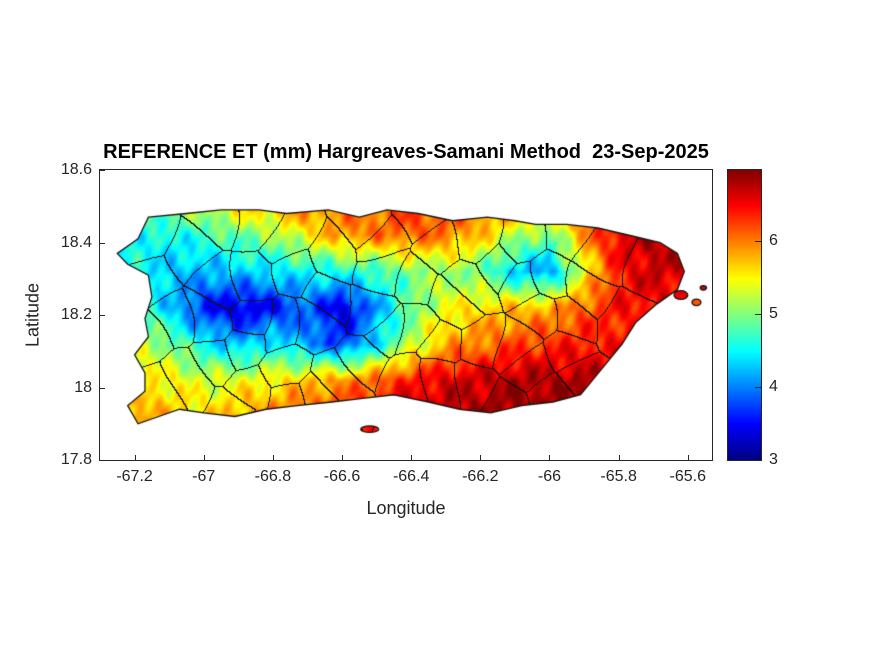 Image resolution: width=875 pixels, height=656 pixels. Describe the element at coordinates (342, 476) in the screenshot. I see `x-tick-label: -66.6` at that location.